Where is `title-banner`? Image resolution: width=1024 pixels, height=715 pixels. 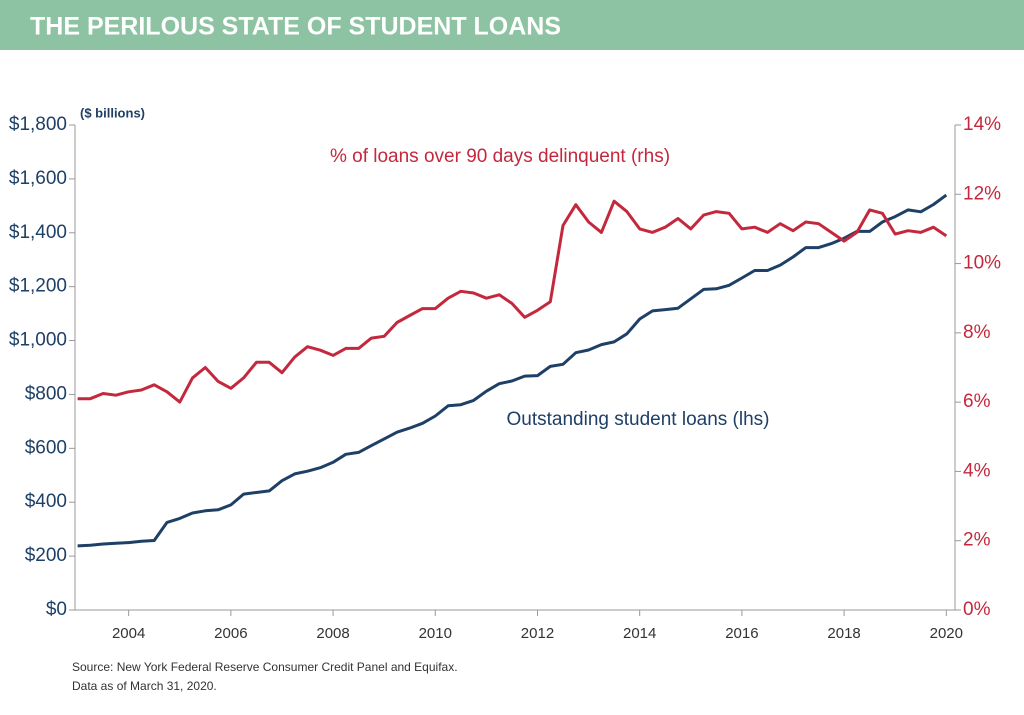
title-banner is located at coordinates (512, 25).